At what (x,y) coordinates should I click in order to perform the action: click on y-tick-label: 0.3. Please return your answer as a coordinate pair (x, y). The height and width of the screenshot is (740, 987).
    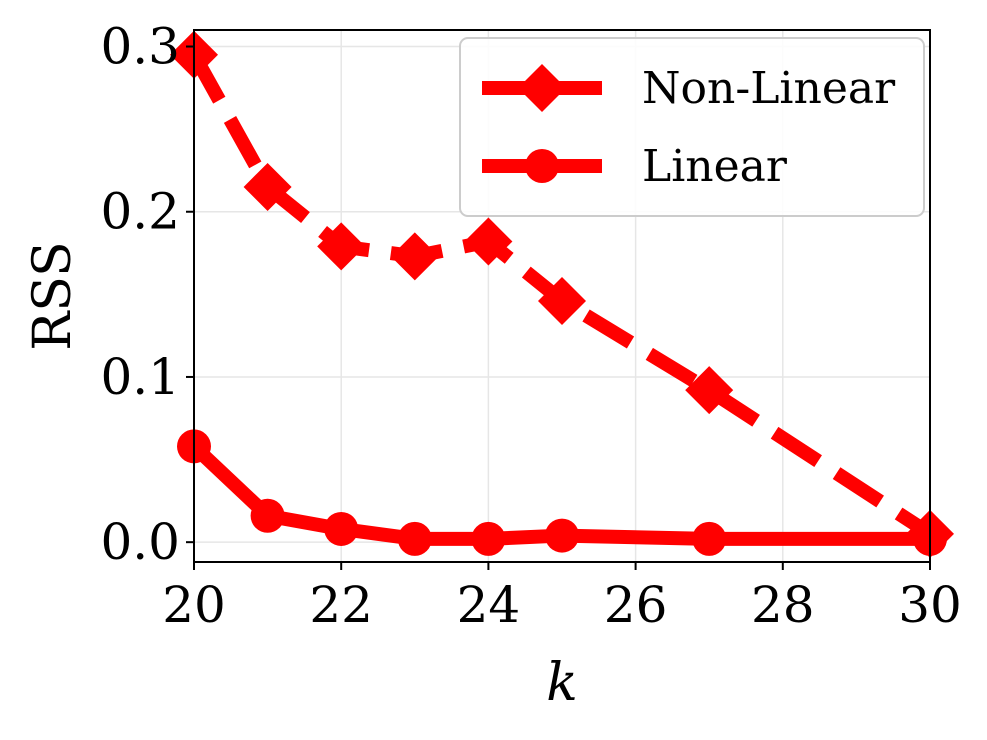
    Looking at the image, I should click on (140, 47).